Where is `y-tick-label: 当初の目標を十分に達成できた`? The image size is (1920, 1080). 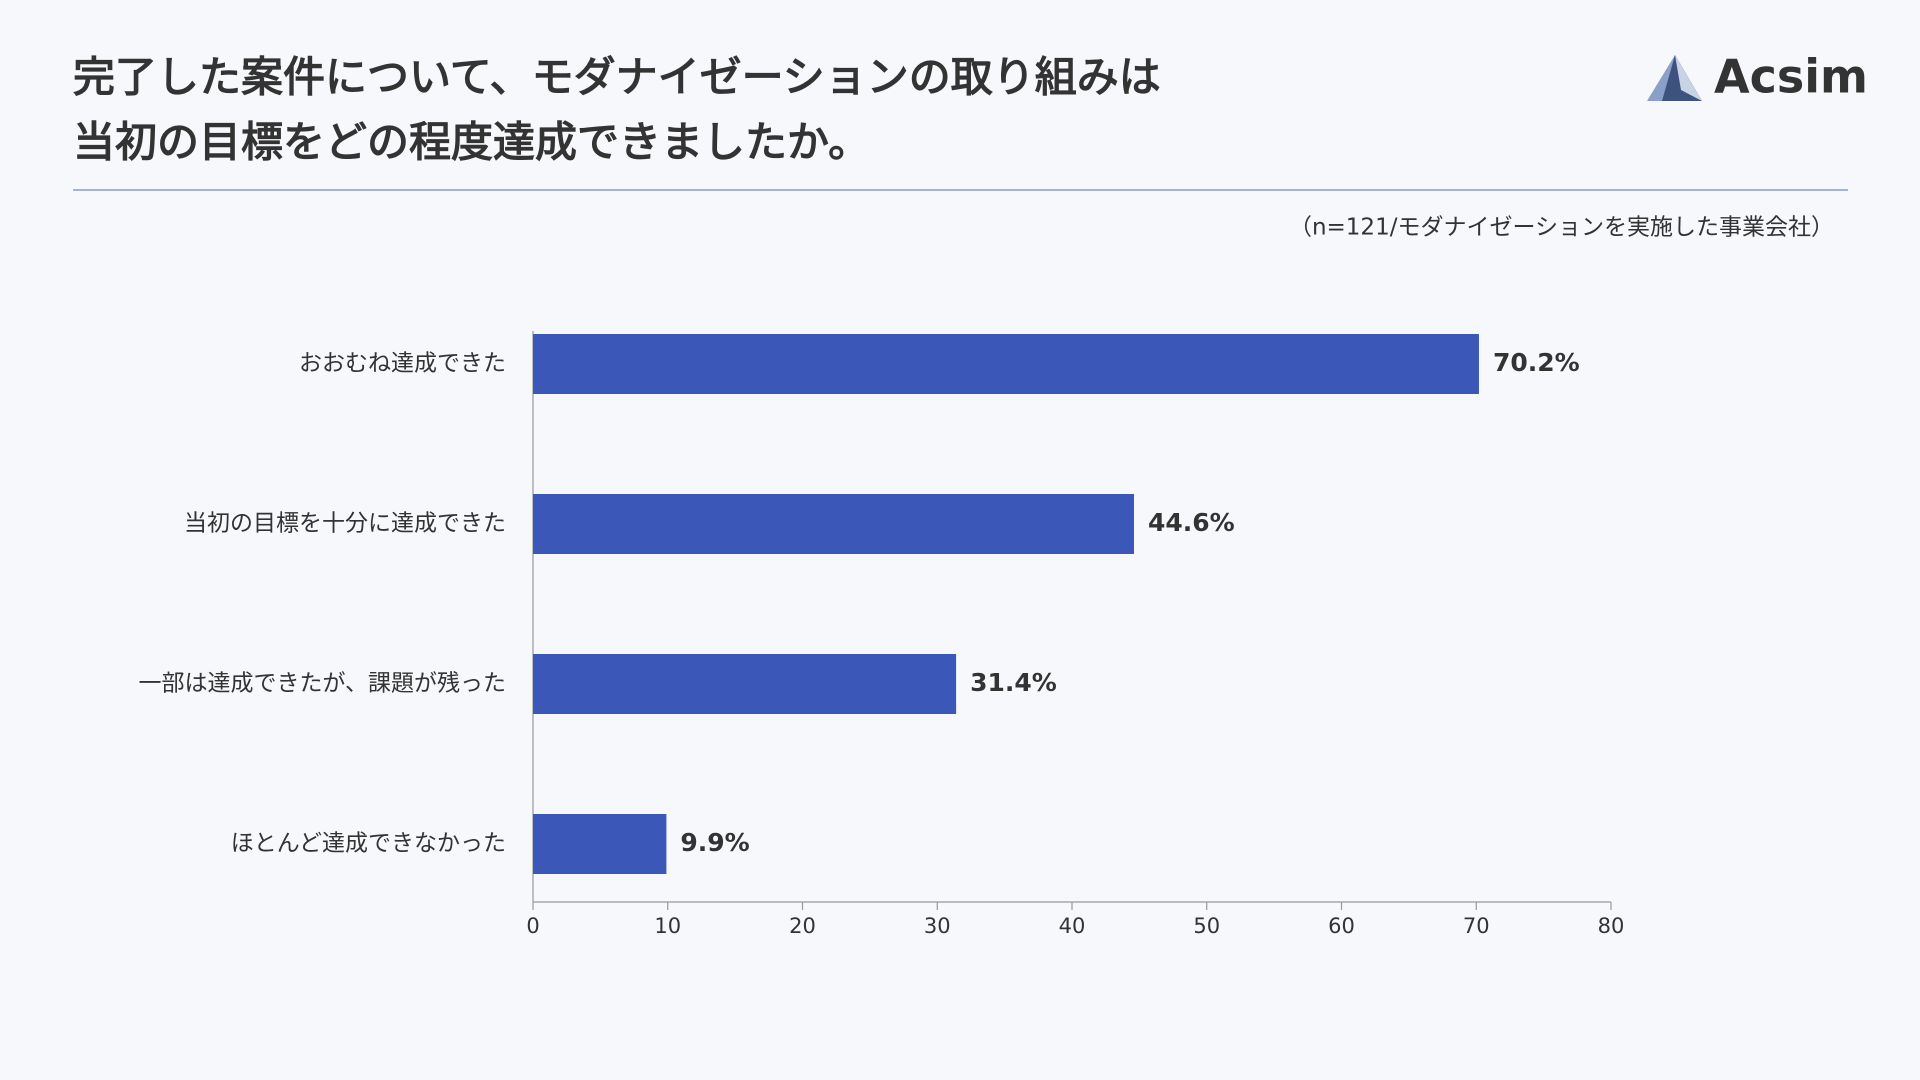 y-tick-label: 当初の目標を十分に達成できた is located at coordinates (345, 524).